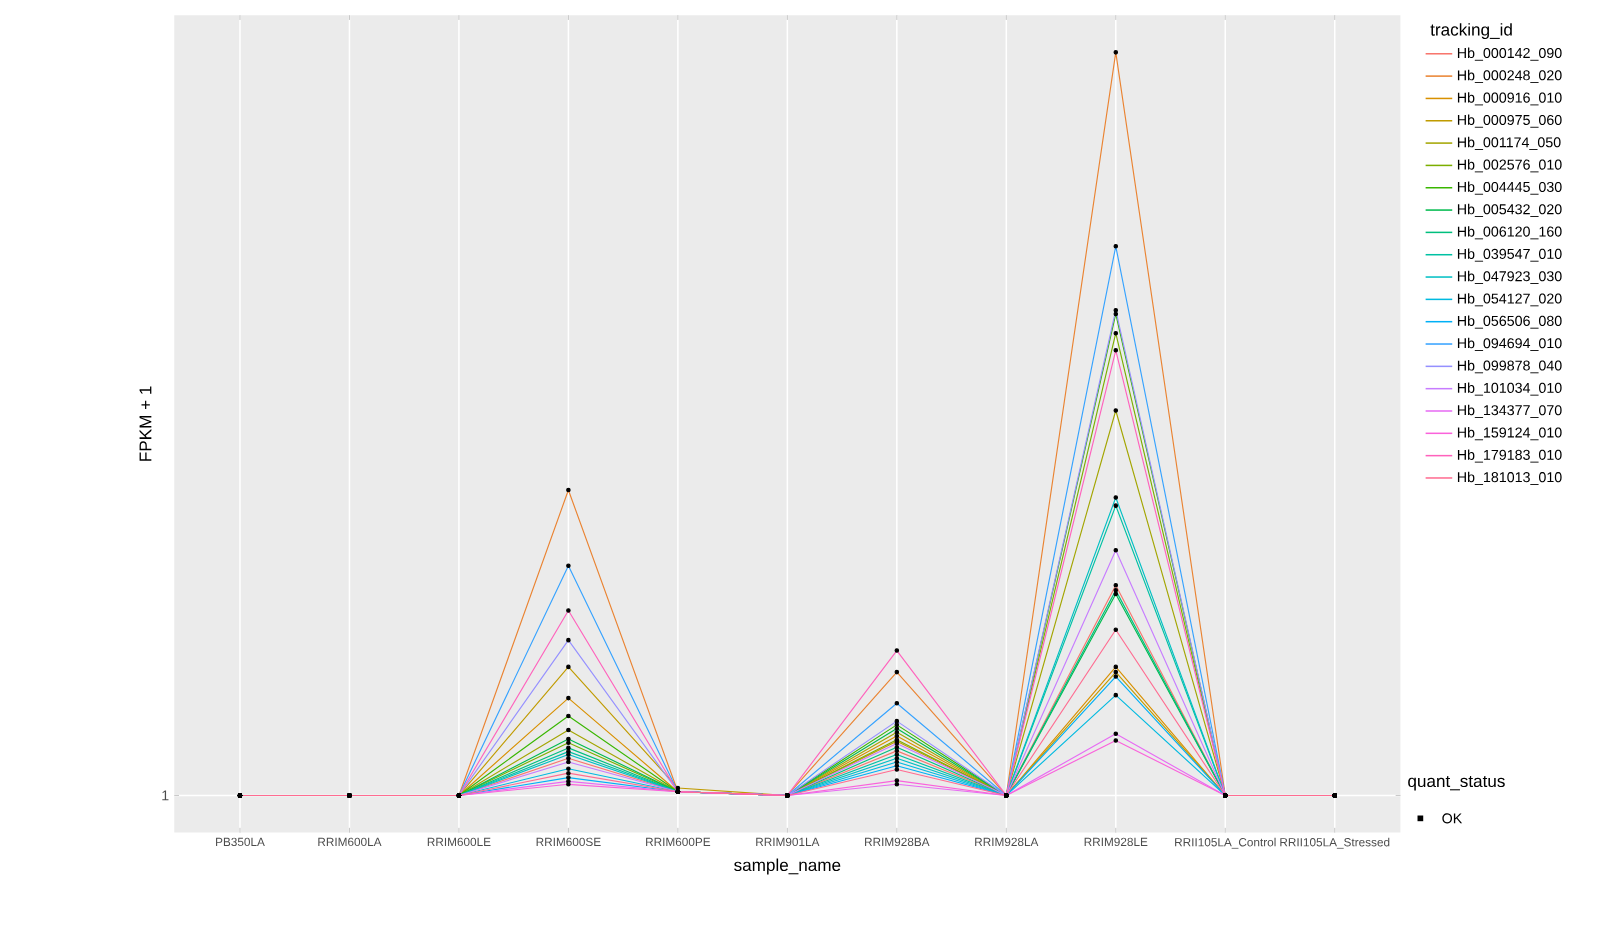 This screenshot has width=1600, height=950. I want to click on legend-title: tracking_id, so click(1471, 30).